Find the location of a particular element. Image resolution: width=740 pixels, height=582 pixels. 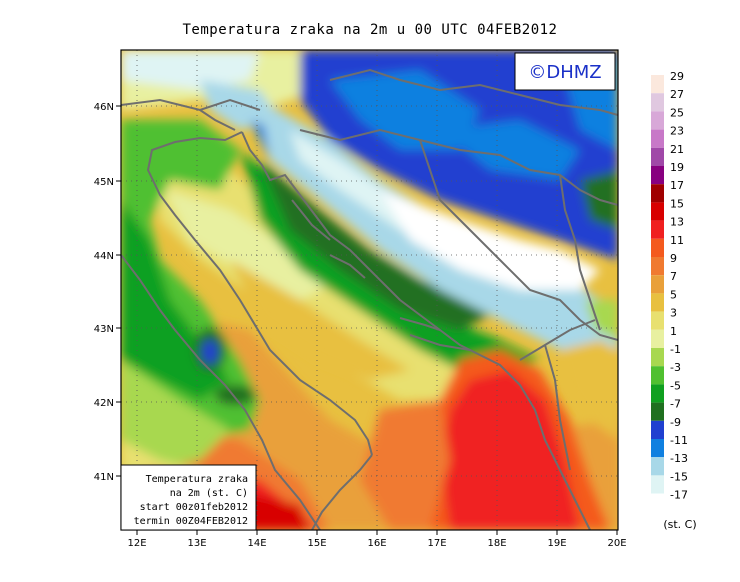

x-tick-label: 15E is located at coordinates (316, 543).